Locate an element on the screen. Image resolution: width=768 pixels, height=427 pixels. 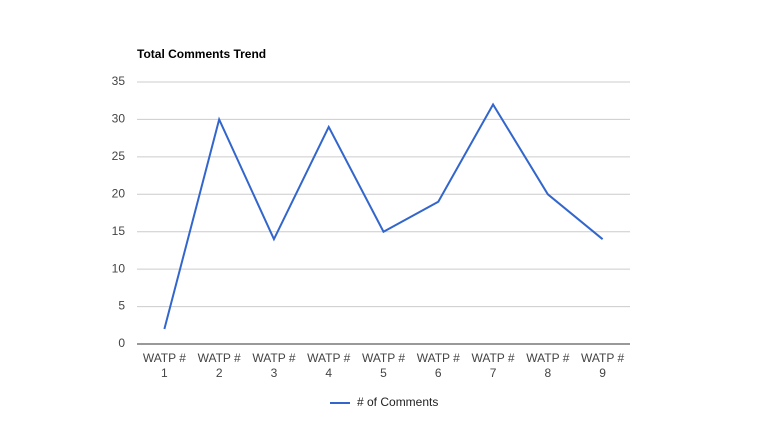
y-tick-label: 0 is located at coordinates (121, 343).